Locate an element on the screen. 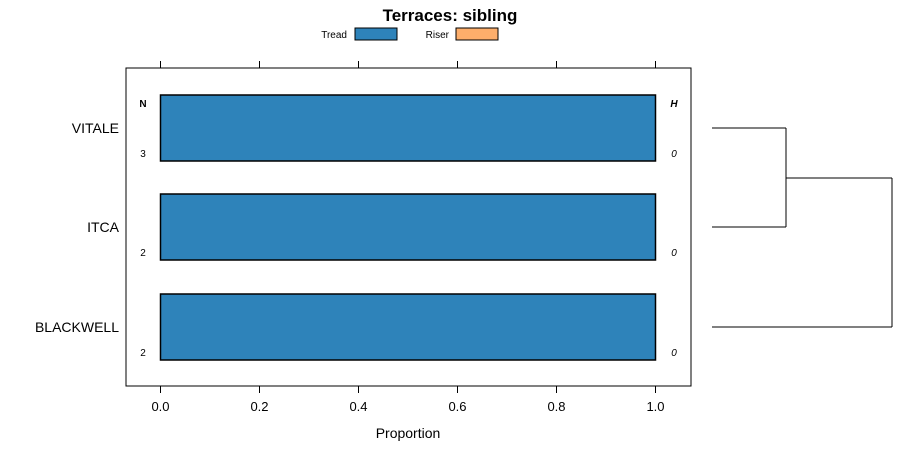  bar-tread-itca is located at coordinates (408, 227).